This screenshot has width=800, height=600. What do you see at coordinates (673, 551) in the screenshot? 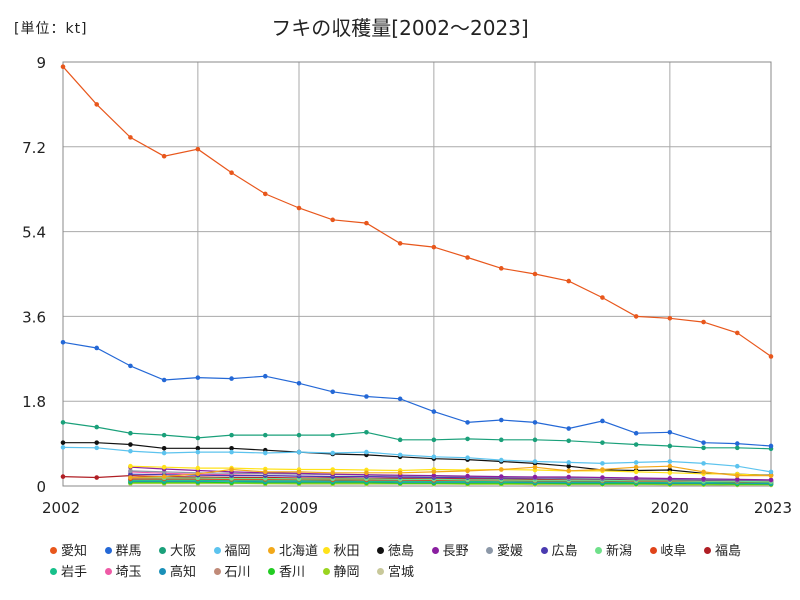
I see `legend-label: 岐阜` at bounding box center [673, 551].